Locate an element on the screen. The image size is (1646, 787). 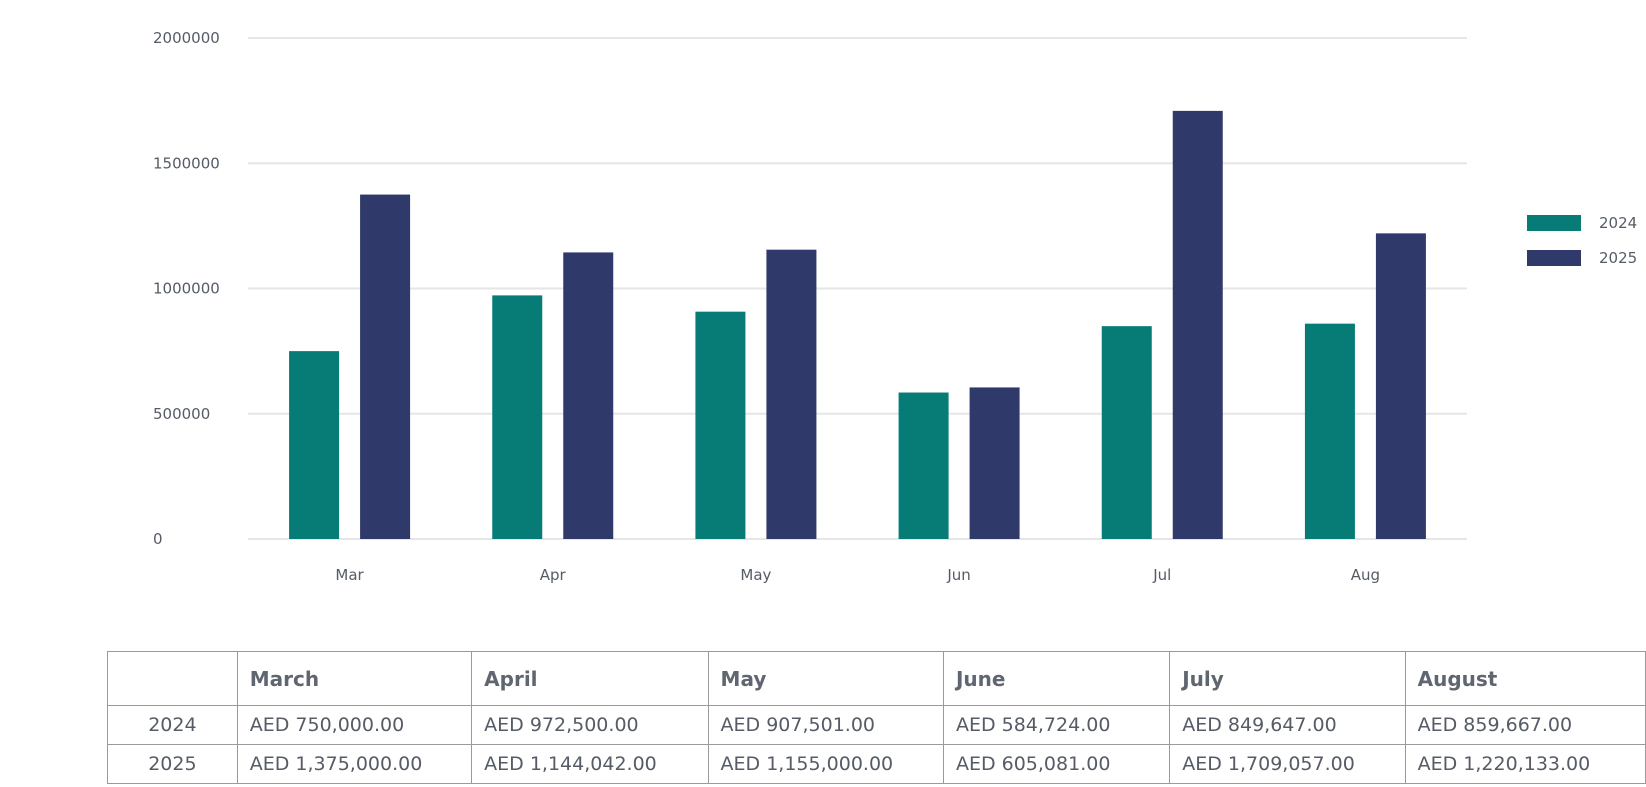
bar-2025-May is located at coordinates (791, 394).